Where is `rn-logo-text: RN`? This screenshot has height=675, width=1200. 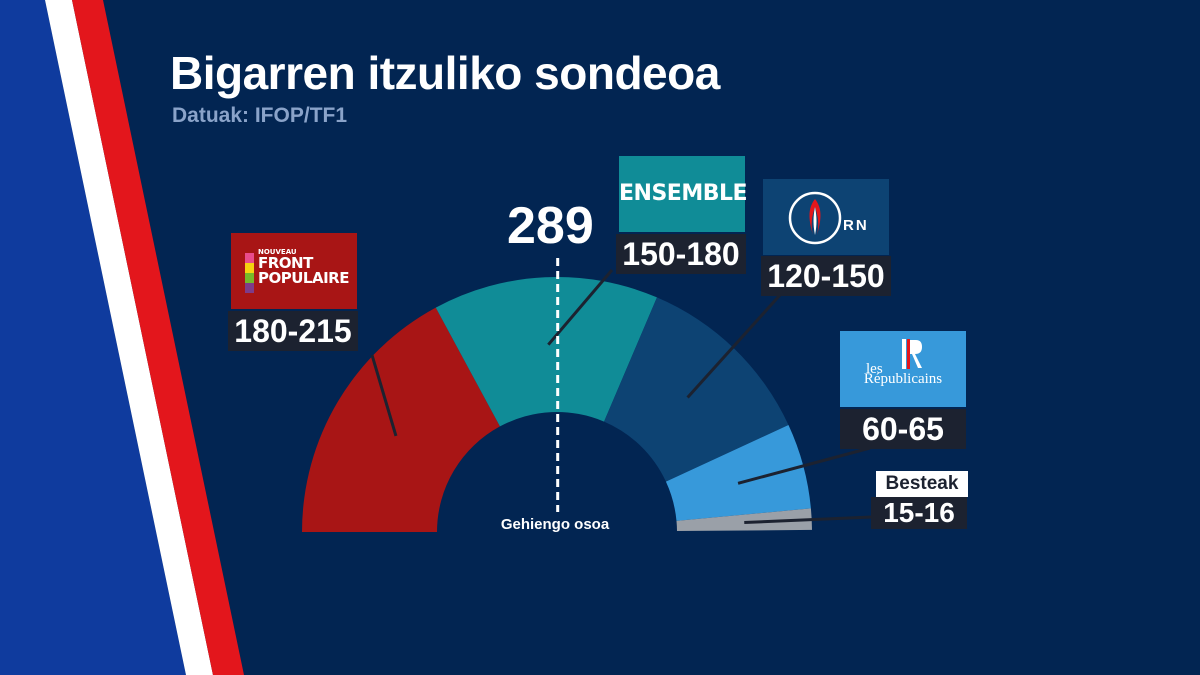
rn-logo-text: RN is located at coordinates (856, 225).